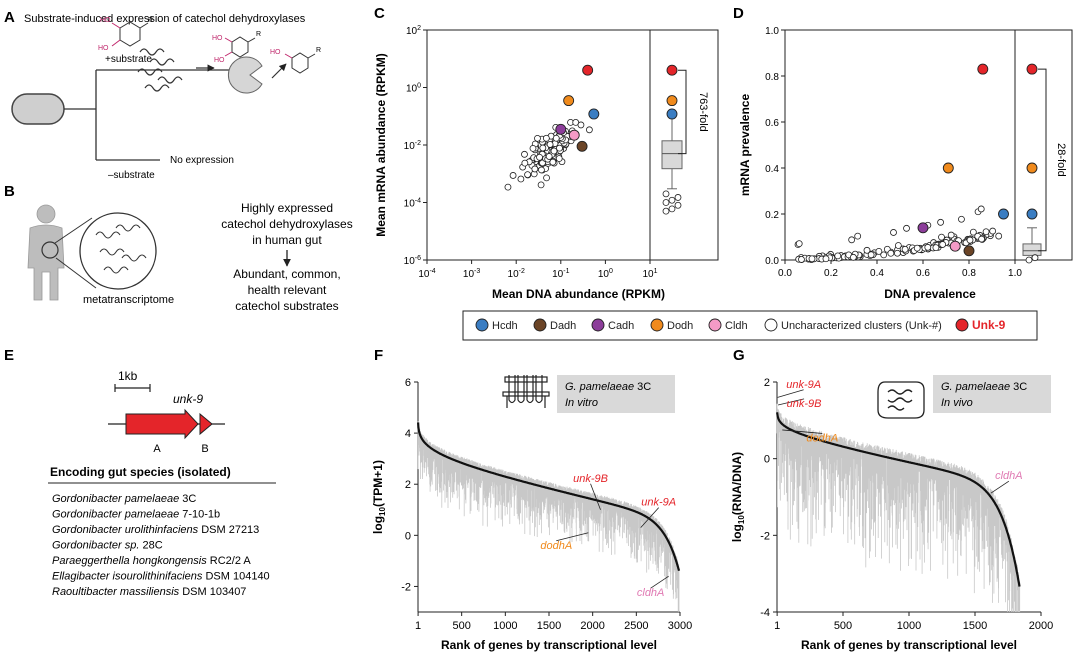 Image resolution: width=1079 pixels, height=652 pixels. Describe the element at coordinates (1009, 476) in the screenshot. I see `gene-annotation-cldhA: cldhA` at that location.